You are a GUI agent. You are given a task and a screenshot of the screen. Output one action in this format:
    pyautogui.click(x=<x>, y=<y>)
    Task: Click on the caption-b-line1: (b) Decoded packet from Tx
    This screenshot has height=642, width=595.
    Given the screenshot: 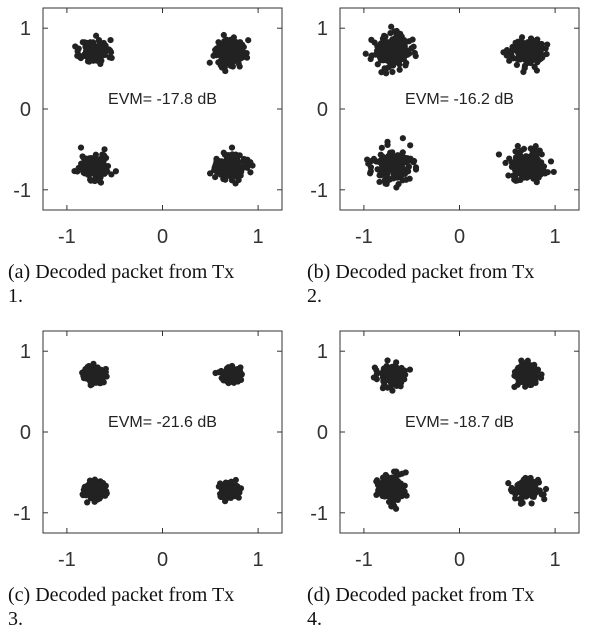 What is the action you would take?
    pyautogui.click(x=421, y=272)
    